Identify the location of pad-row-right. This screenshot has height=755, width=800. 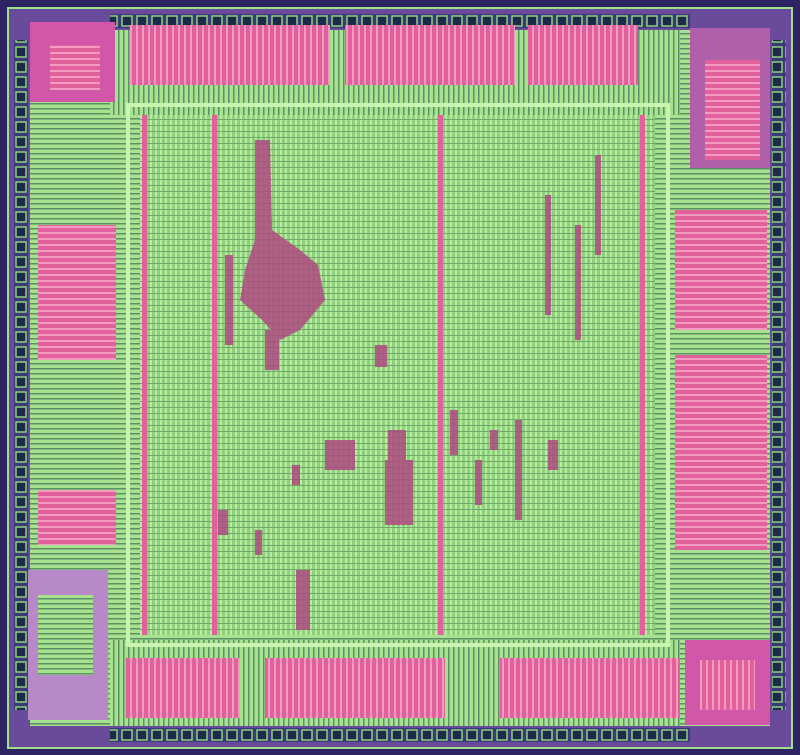
(779, 375).